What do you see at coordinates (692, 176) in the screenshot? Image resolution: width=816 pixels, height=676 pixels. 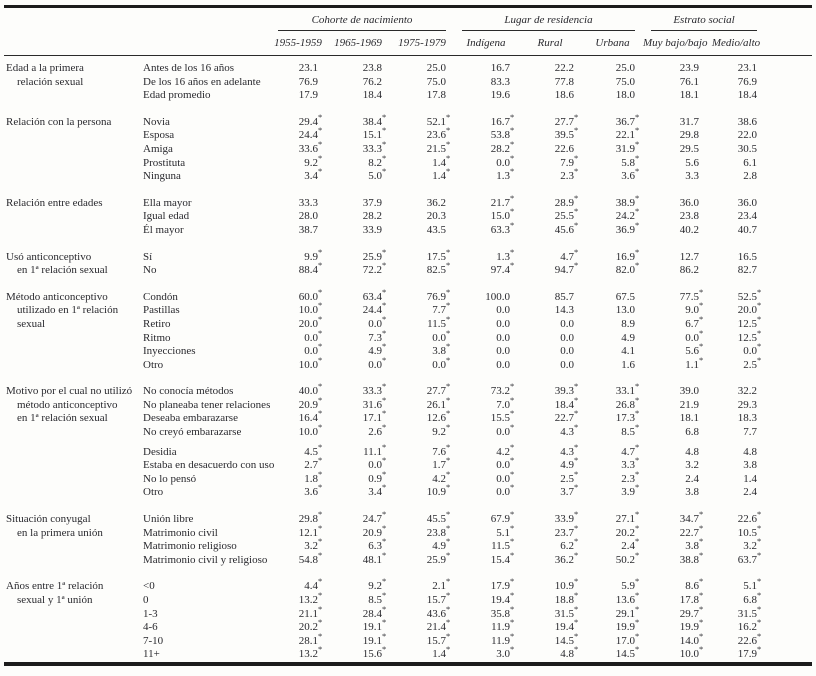 I see `value-cell: 3.3` at bounding box center [692, 176].